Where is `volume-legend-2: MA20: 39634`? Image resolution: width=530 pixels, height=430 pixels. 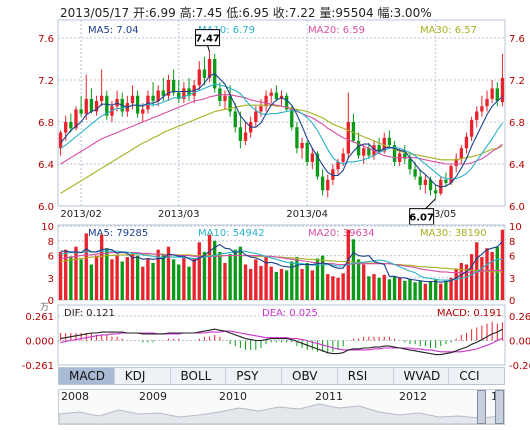
volume-legend-2: MA20: 39634 is located at coordinates (341, 233).